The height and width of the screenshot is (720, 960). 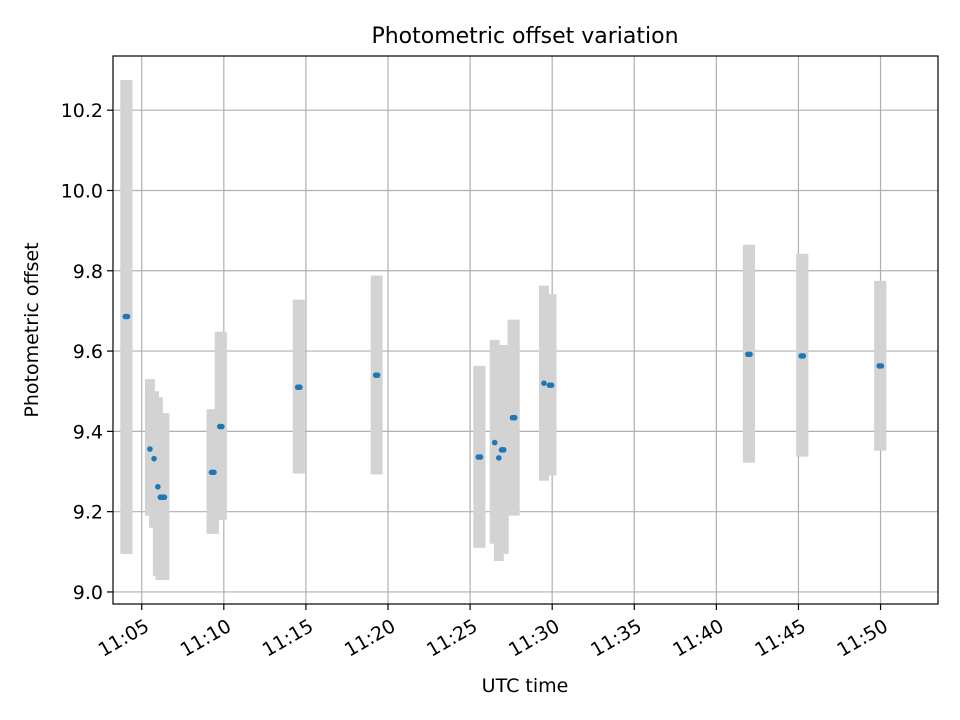 What do you see at coordinates (32, 329) in the screenshot?
I see `y-axis-label: Photometric offset` at bounding box center [32, 329].